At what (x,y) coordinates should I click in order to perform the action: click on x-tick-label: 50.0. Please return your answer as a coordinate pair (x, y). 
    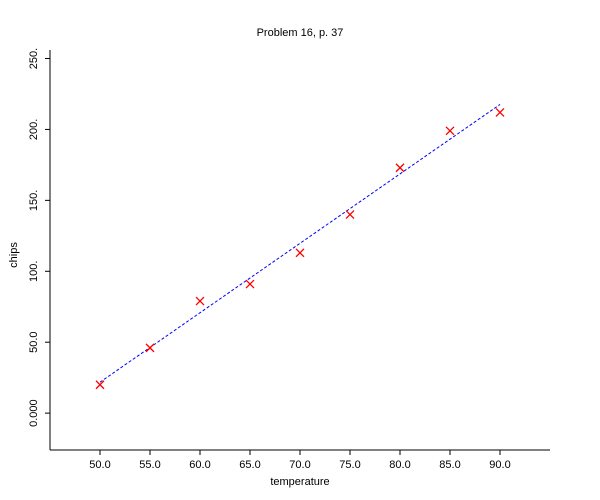
    Looking at the image, I should click on (99, 465).